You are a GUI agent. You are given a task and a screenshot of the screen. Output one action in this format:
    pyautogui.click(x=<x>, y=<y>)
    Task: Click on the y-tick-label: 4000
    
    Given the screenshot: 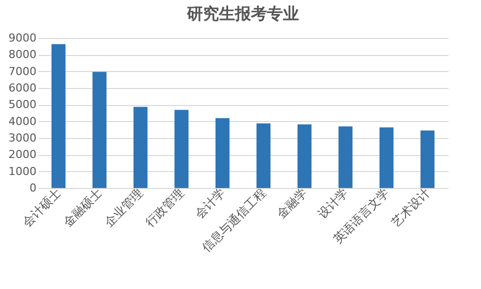 What is the action you would take?
    pyautogui.click(x=22, y=121)
    